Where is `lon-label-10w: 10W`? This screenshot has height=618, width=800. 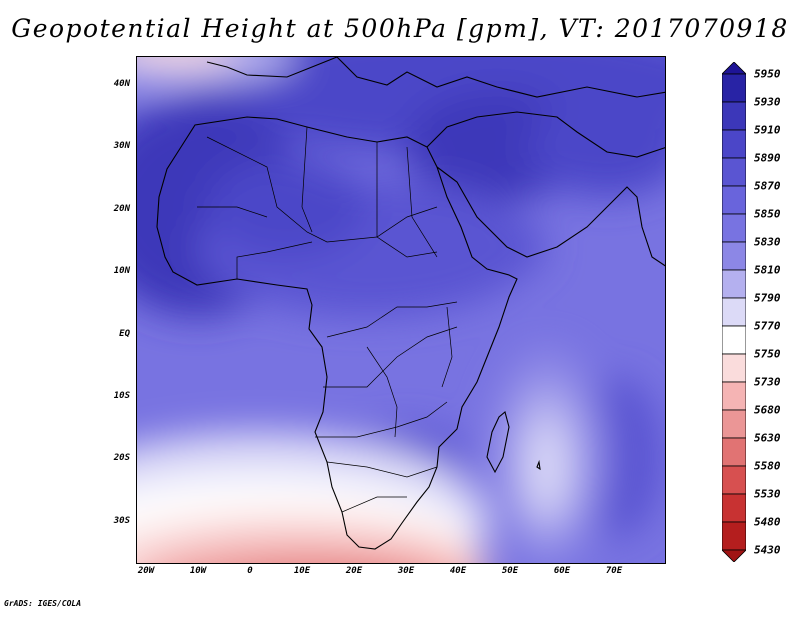
lon-label-10w: 10W is located at coordinates (198, 571).